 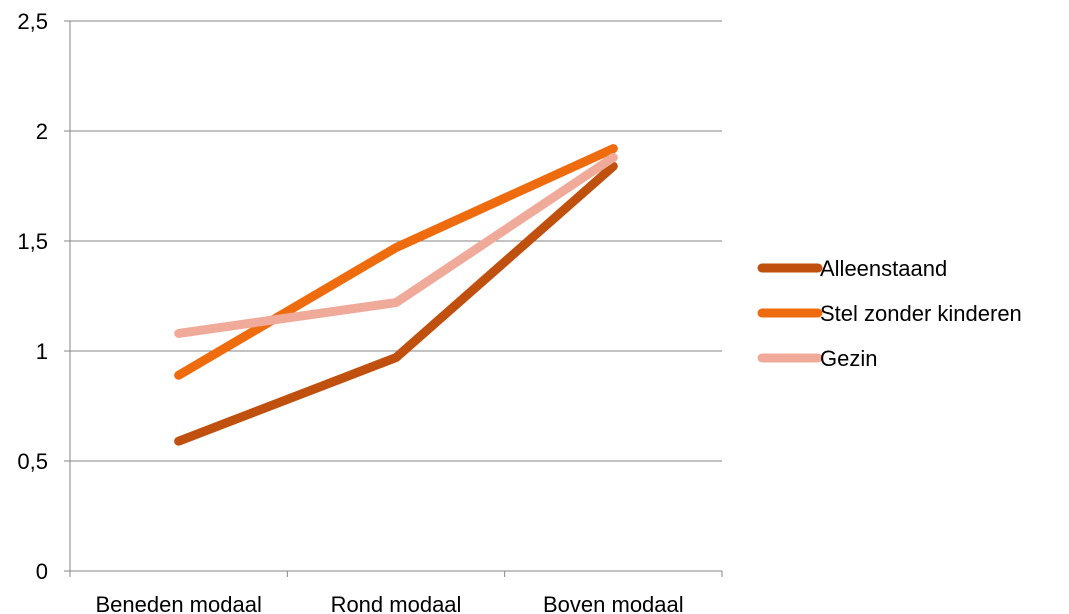 What do you see at coordinates (921, 313) in the screenshot?
I see `legend-label: Stel zonder kinderen` at bounding box center [921, 313].